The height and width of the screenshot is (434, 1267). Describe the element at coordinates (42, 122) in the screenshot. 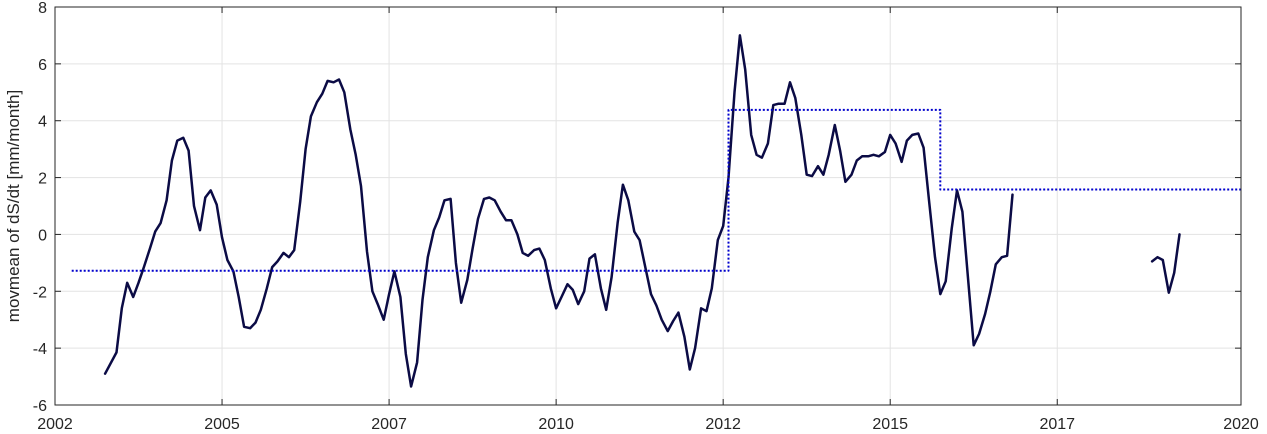

I see `y-tick-label: 4` at that location.